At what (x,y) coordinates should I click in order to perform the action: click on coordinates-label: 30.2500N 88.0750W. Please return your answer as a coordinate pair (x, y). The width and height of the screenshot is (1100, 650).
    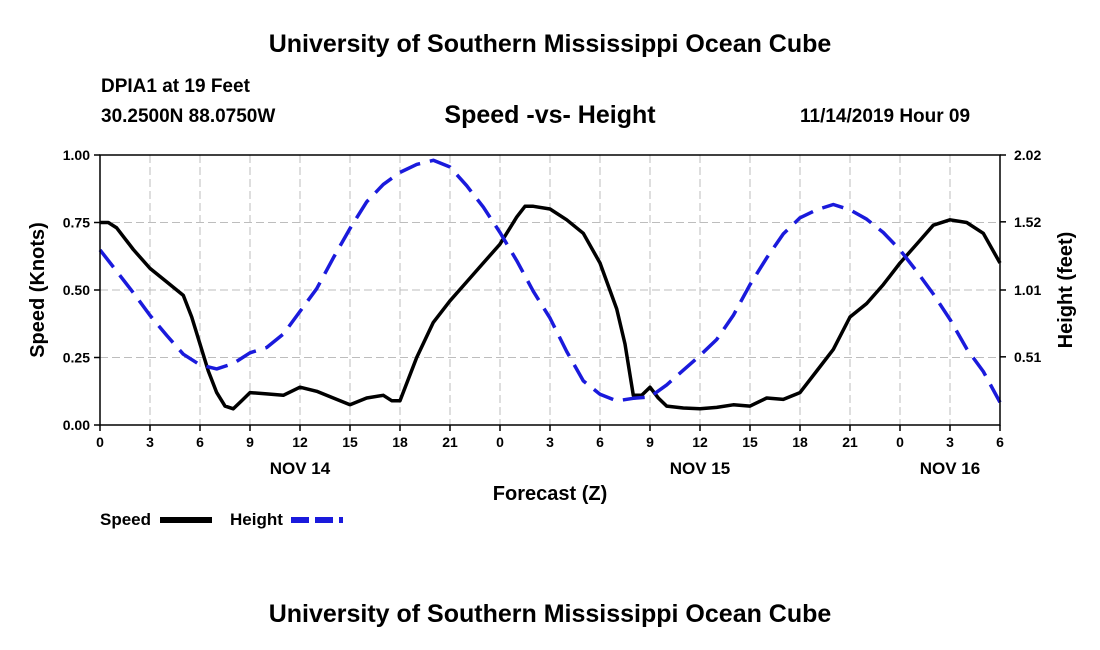
    Looking at the image, I should click on (188, 116).